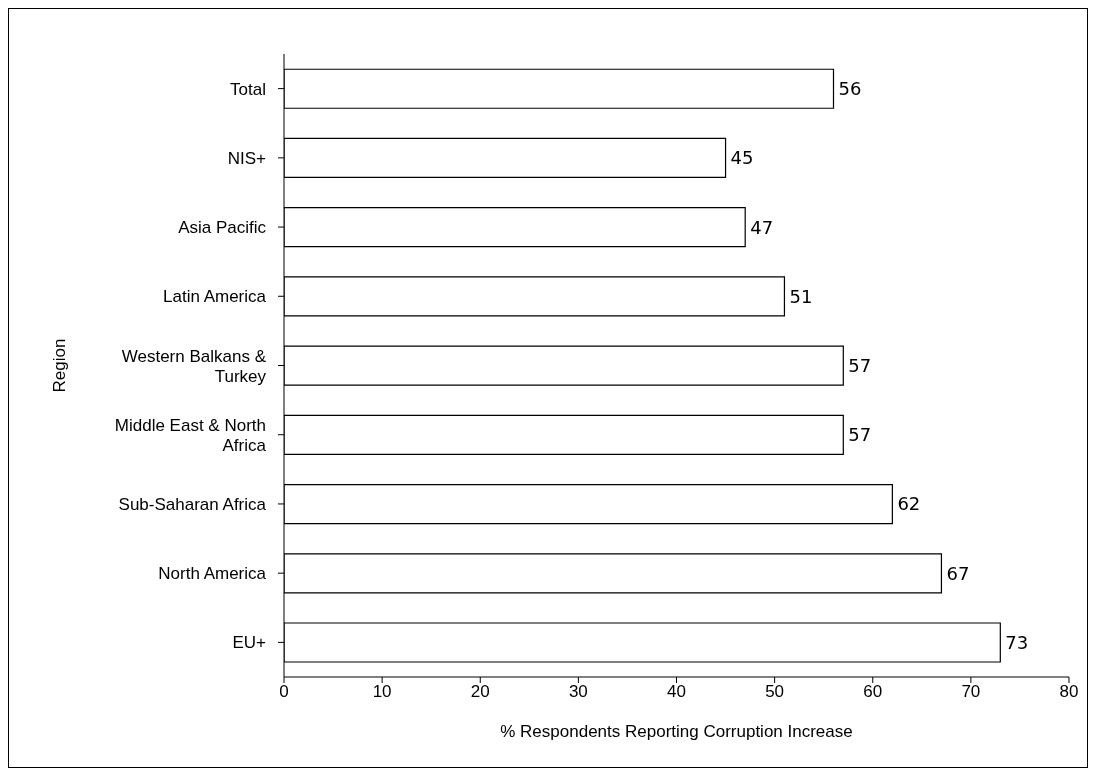 The height and width of the screenshot is (776, 1096). Describe the element at coordinates (190, 435) in the screenshot. I see `y-tick-label: Middle East & North Africa` at that location.